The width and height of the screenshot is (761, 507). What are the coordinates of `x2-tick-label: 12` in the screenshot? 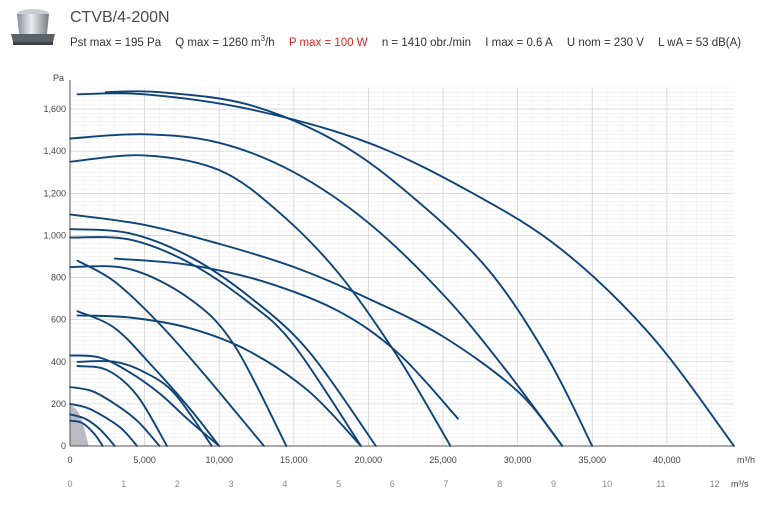 It's located at (715, 484).